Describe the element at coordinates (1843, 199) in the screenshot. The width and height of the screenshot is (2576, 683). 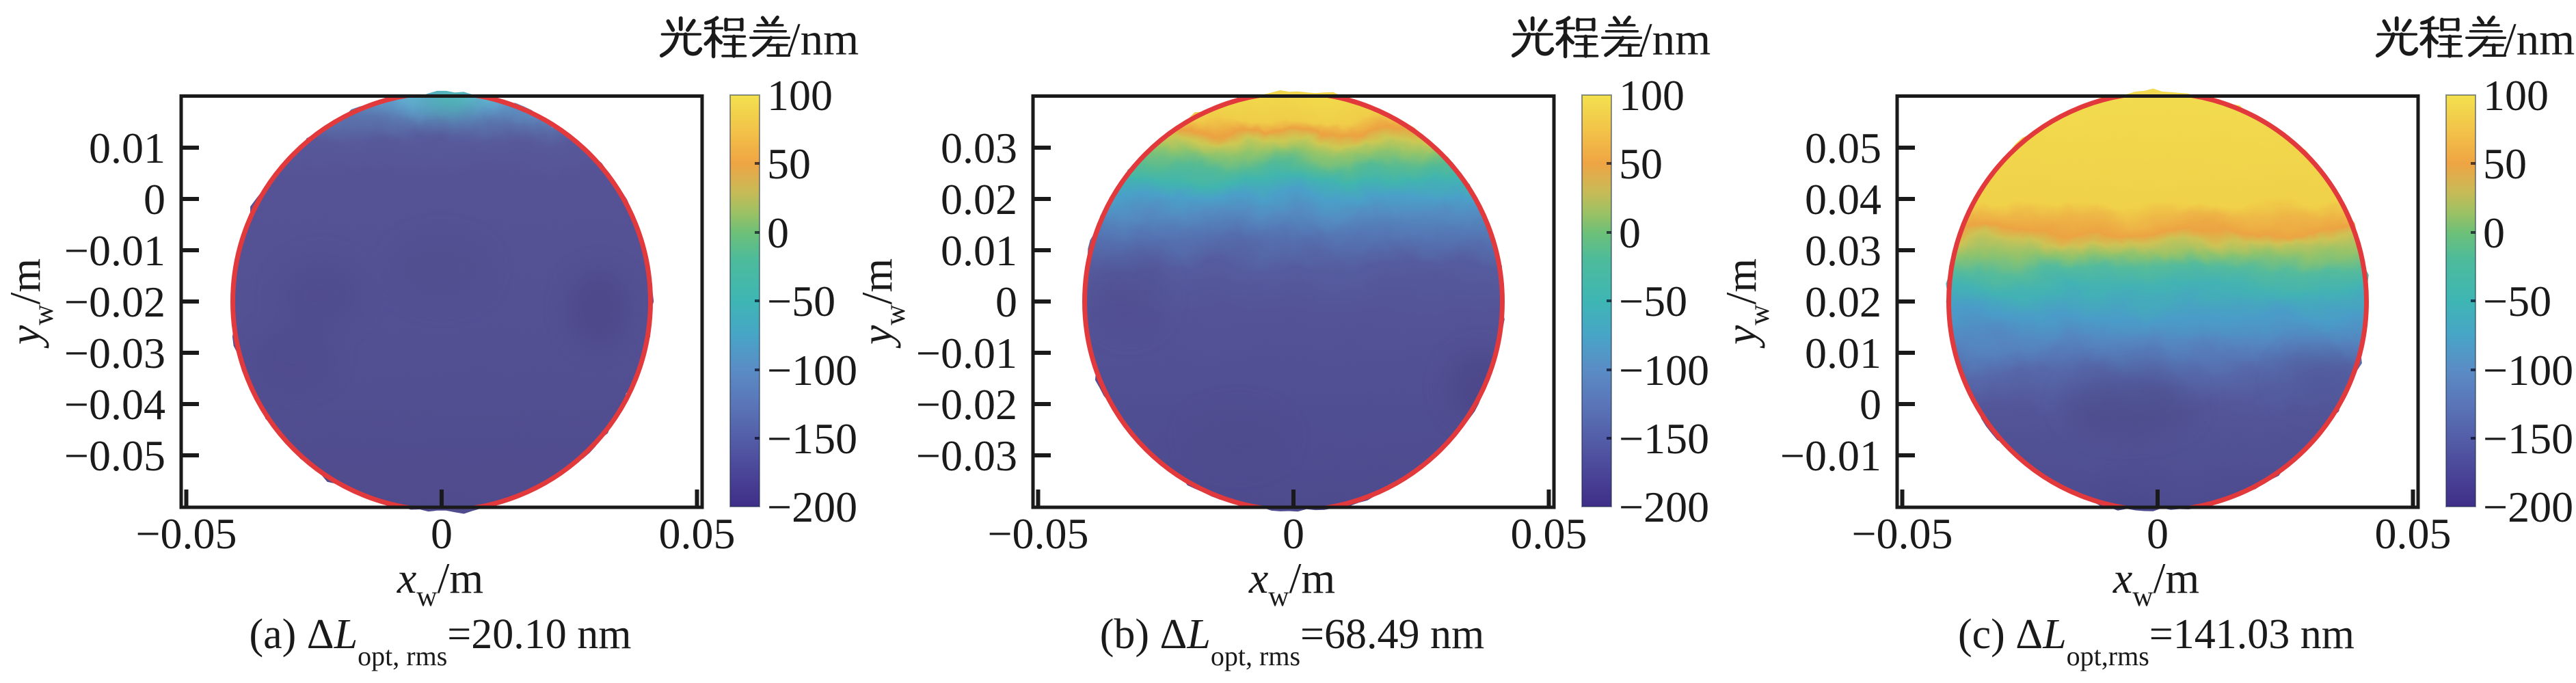
I see `svg-text: 0.04` at that location.